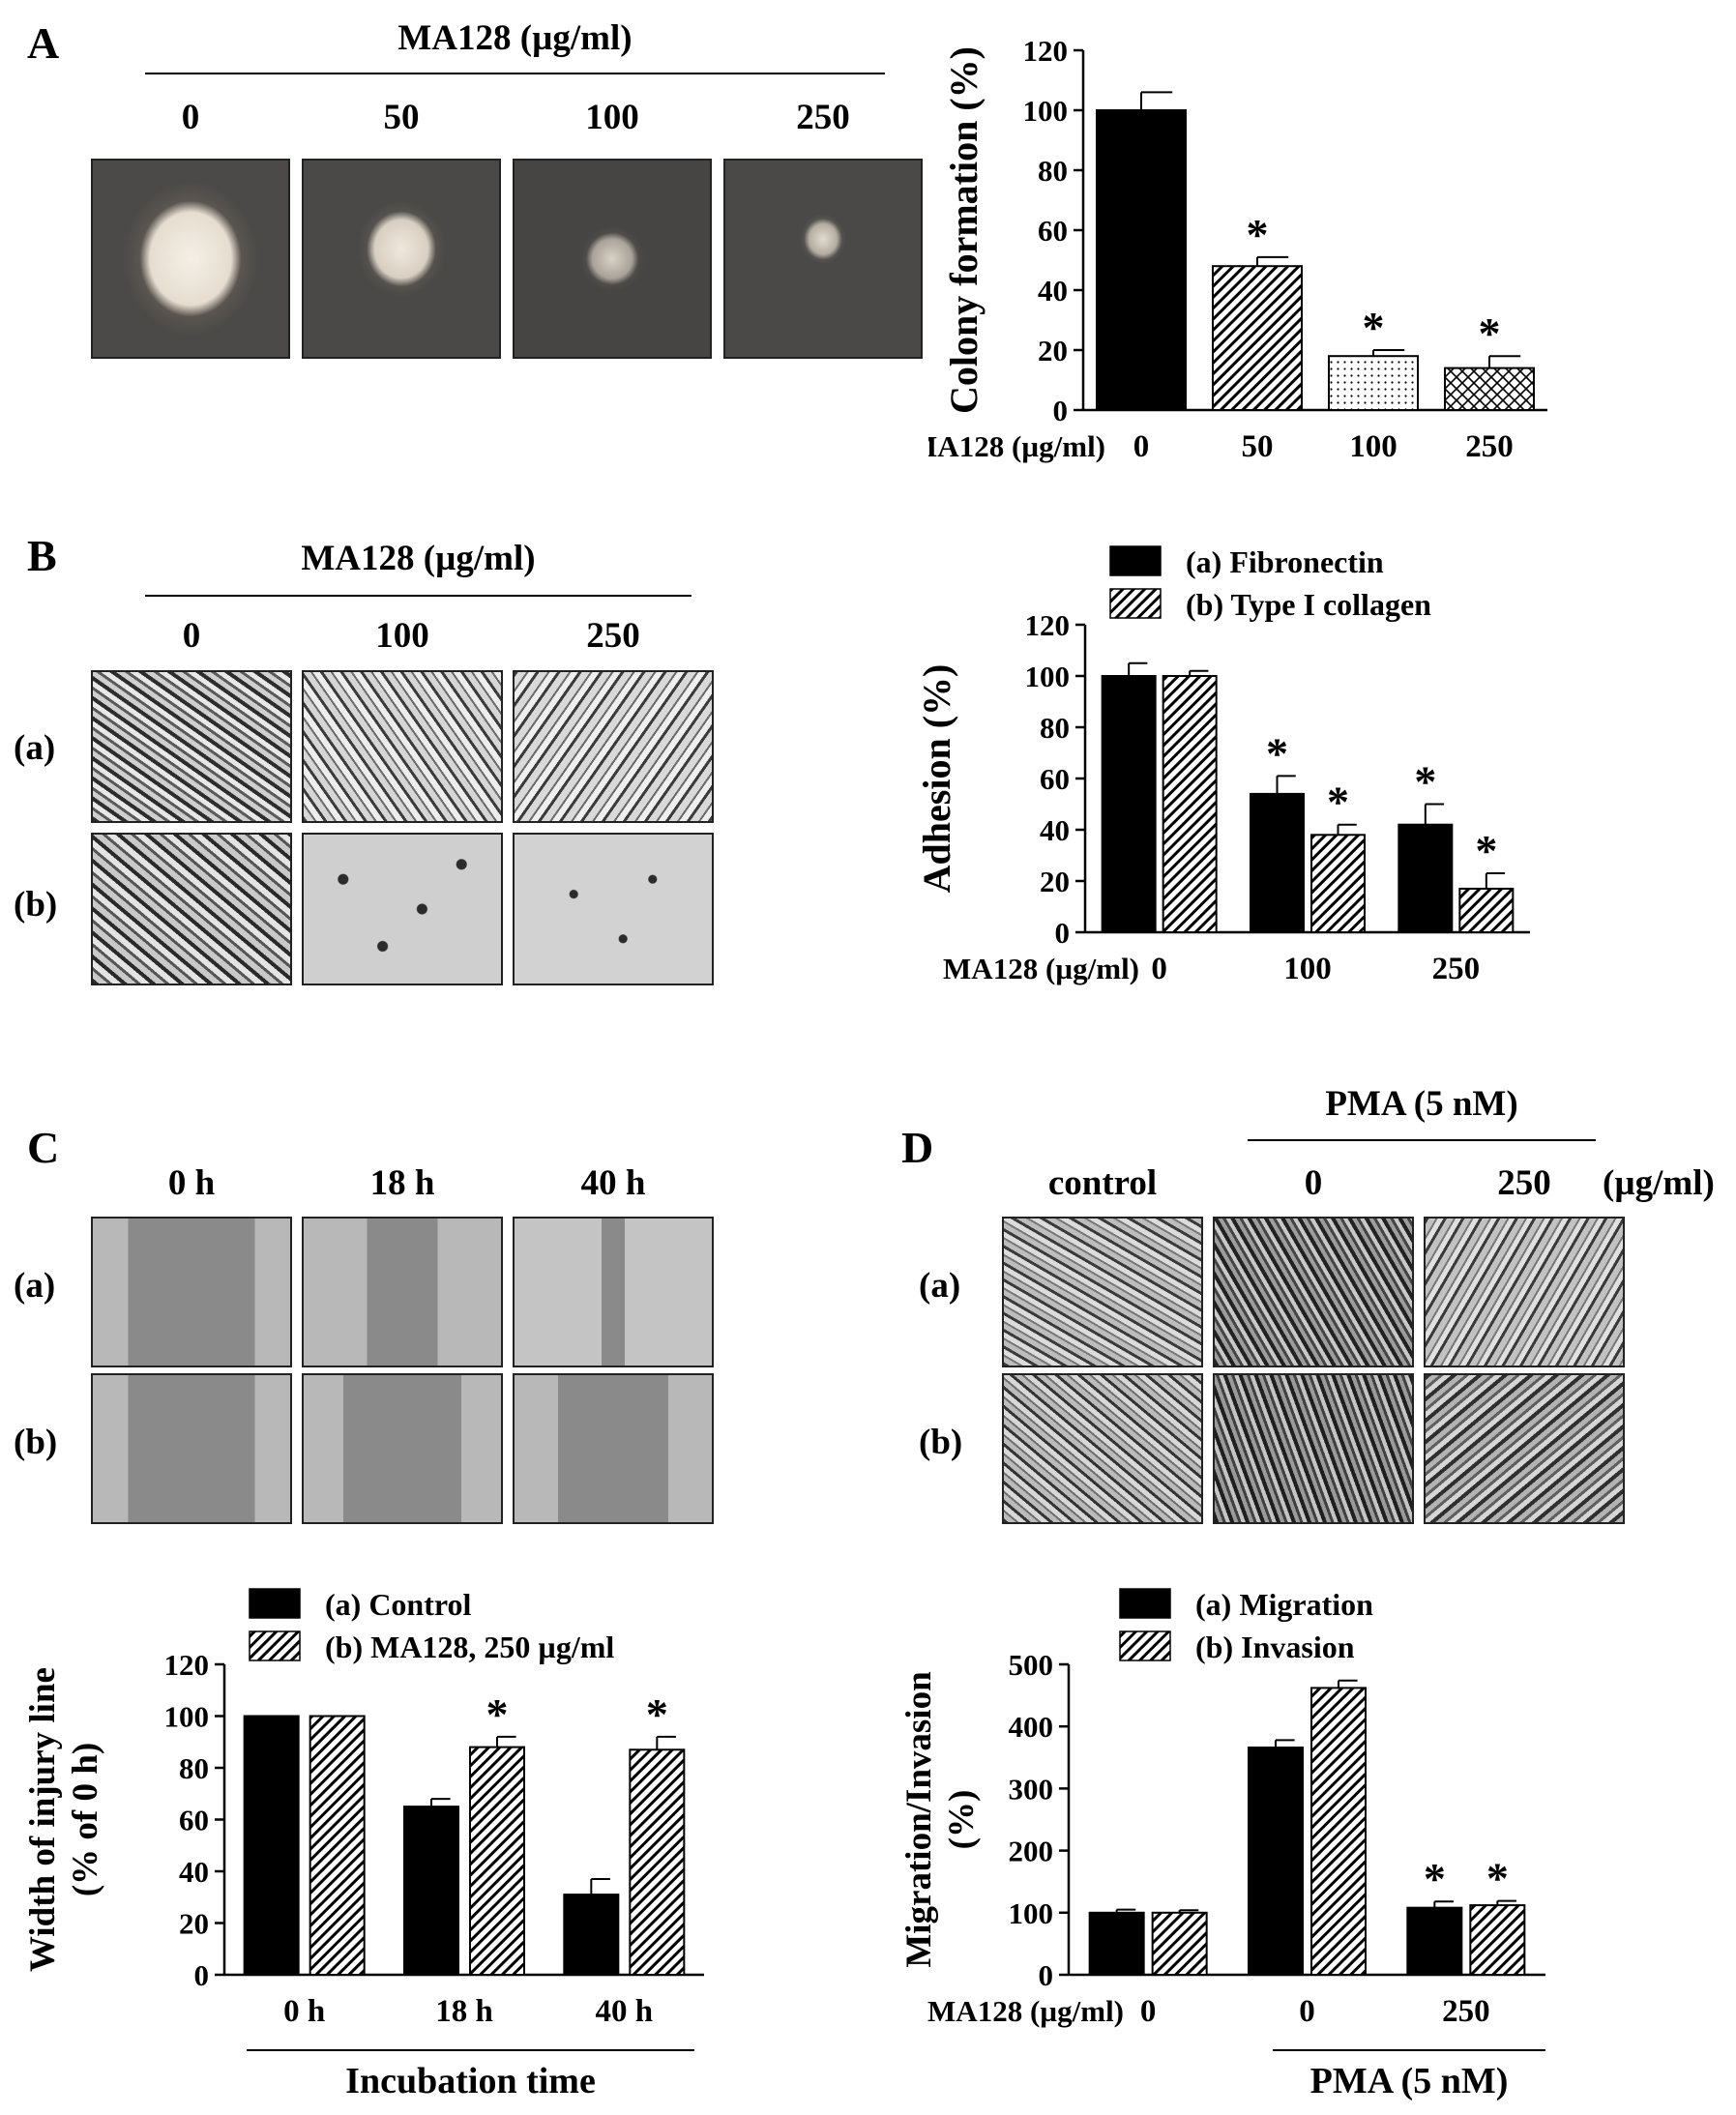 Image resolution: width=1736 pixels, height=2115 pixels. Describe the element at coordinates (85, 1820) in the screenshot. I see `y-axis-label-line2: (% of 0 h)` at that location.